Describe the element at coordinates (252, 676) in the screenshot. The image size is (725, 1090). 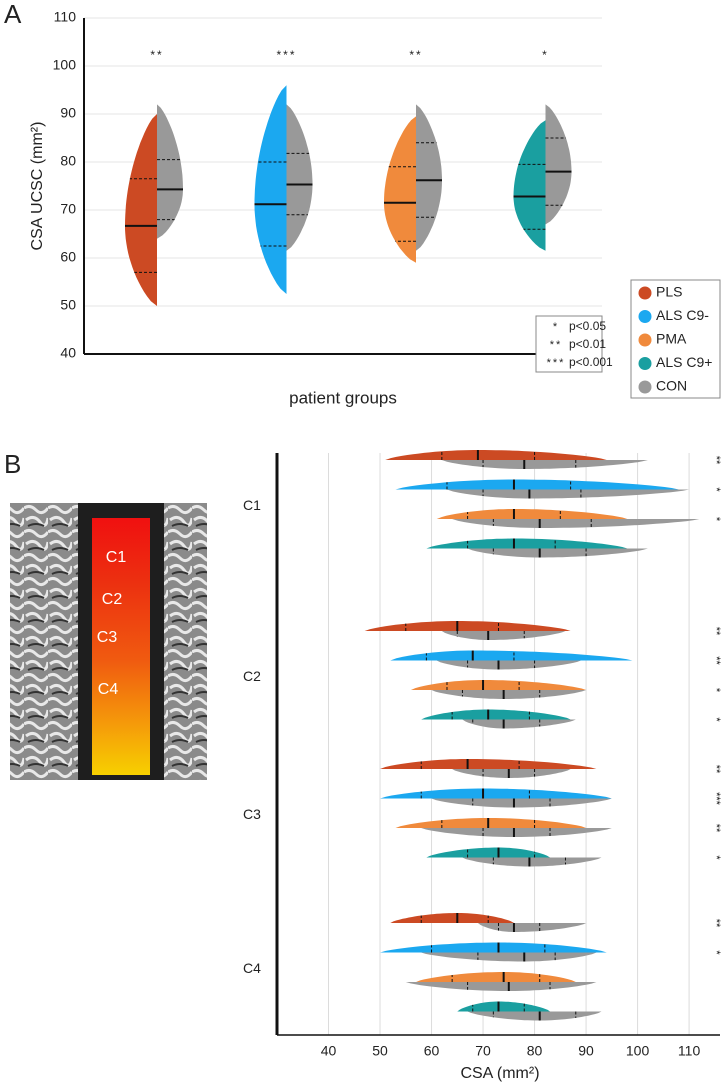
I see `level-label: C2` at that location.